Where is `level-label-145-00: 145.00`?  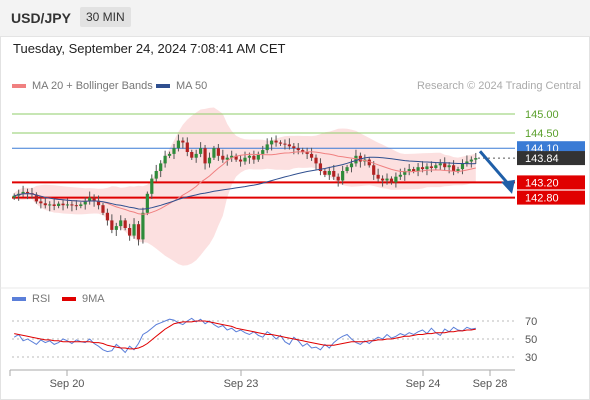 level-label-145-00: 145.00 is located at coordinates (542, 115).